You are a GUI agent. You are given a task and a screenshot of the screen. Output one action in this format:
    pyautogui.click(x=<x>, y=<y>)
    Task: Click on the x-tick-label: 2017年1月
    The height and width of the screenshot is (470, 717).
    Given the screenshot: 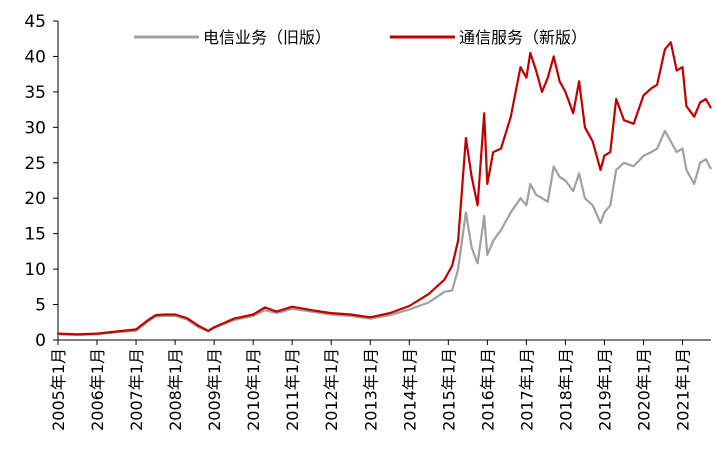 What is the action you would take?
    pyautogui.click(x=526, y=389)
    